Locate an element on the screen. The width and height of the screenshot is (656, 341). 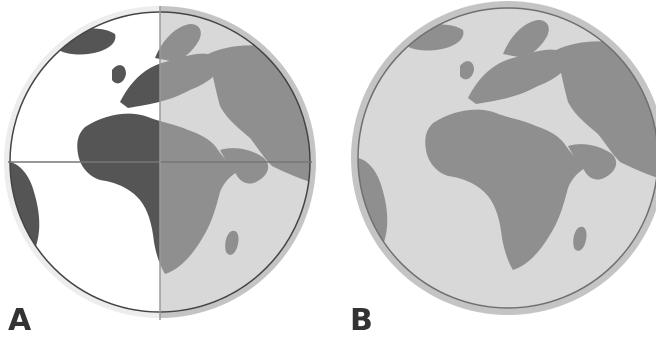
panel-label-b: B is located at coordinates (361, 320).